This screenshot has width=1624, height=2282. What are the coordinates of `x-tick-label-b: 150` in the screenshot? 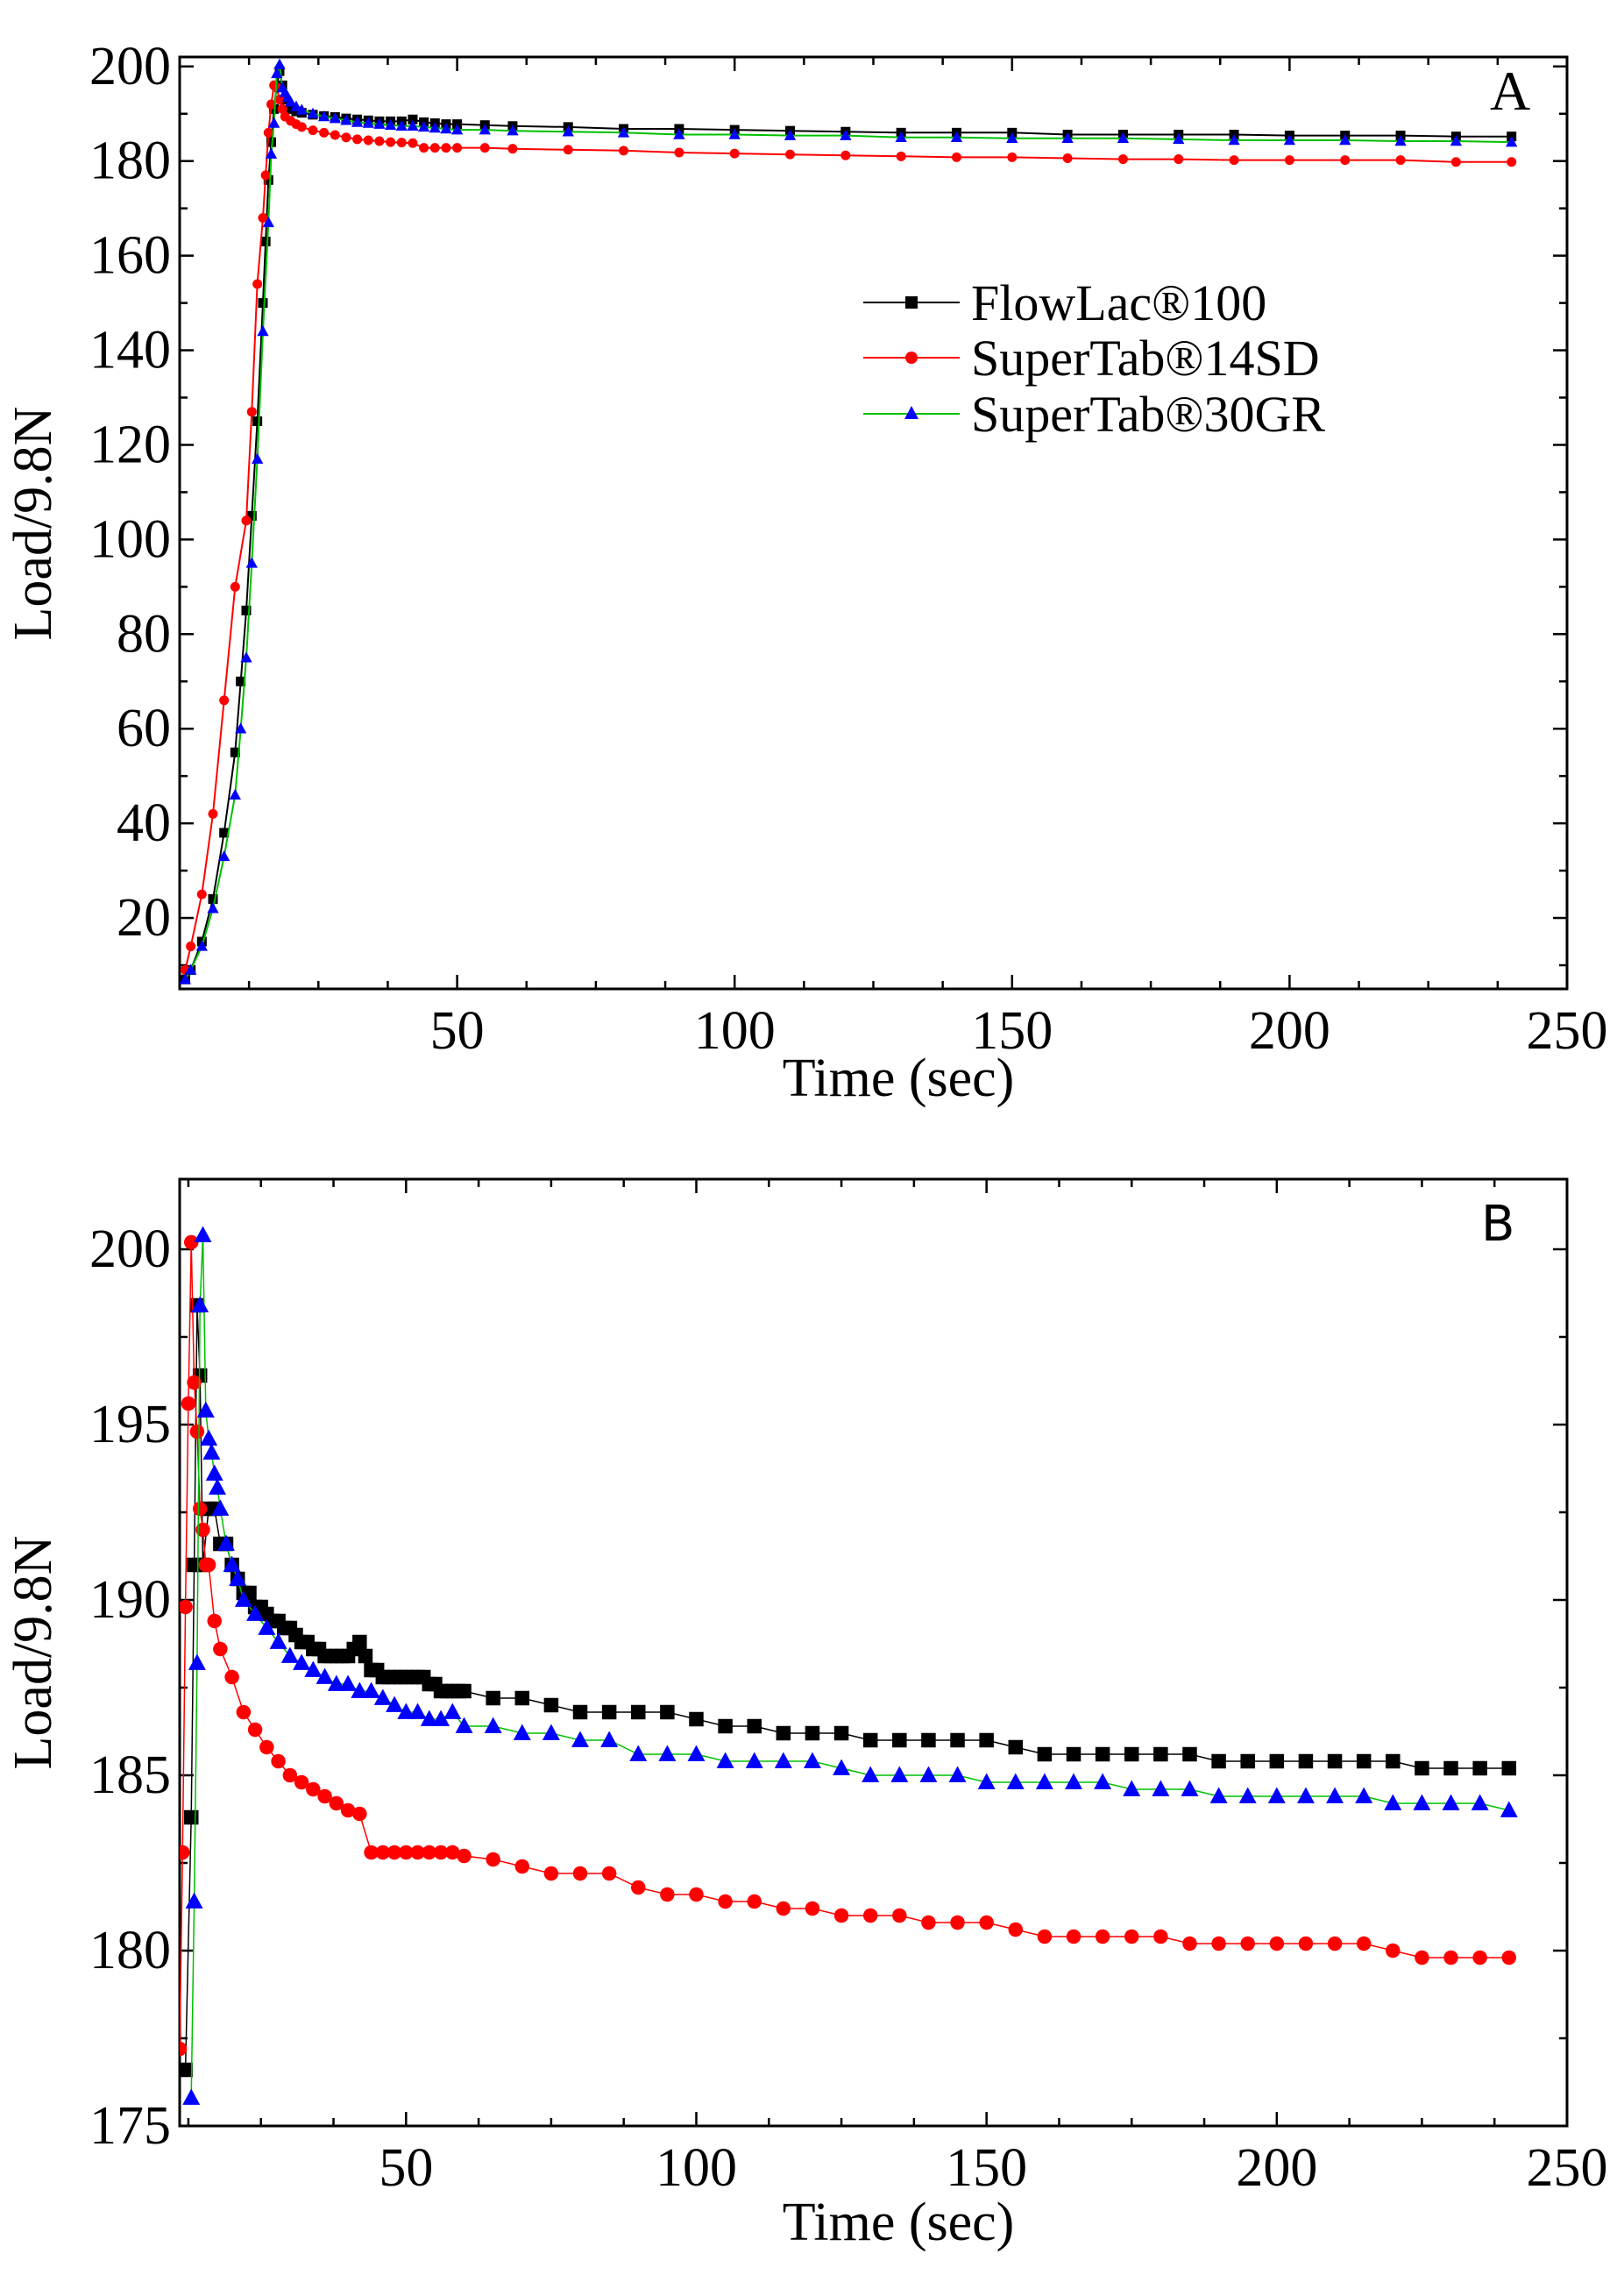 It's located at (986, 2168).